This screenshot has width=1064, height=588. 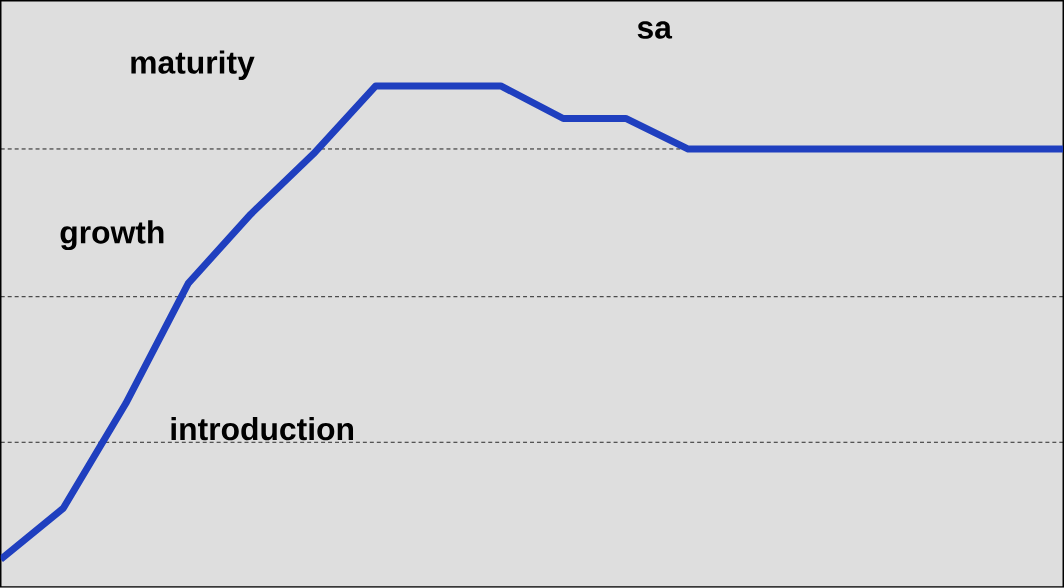 I want to click on text: sa, so click(x=655, y=30).